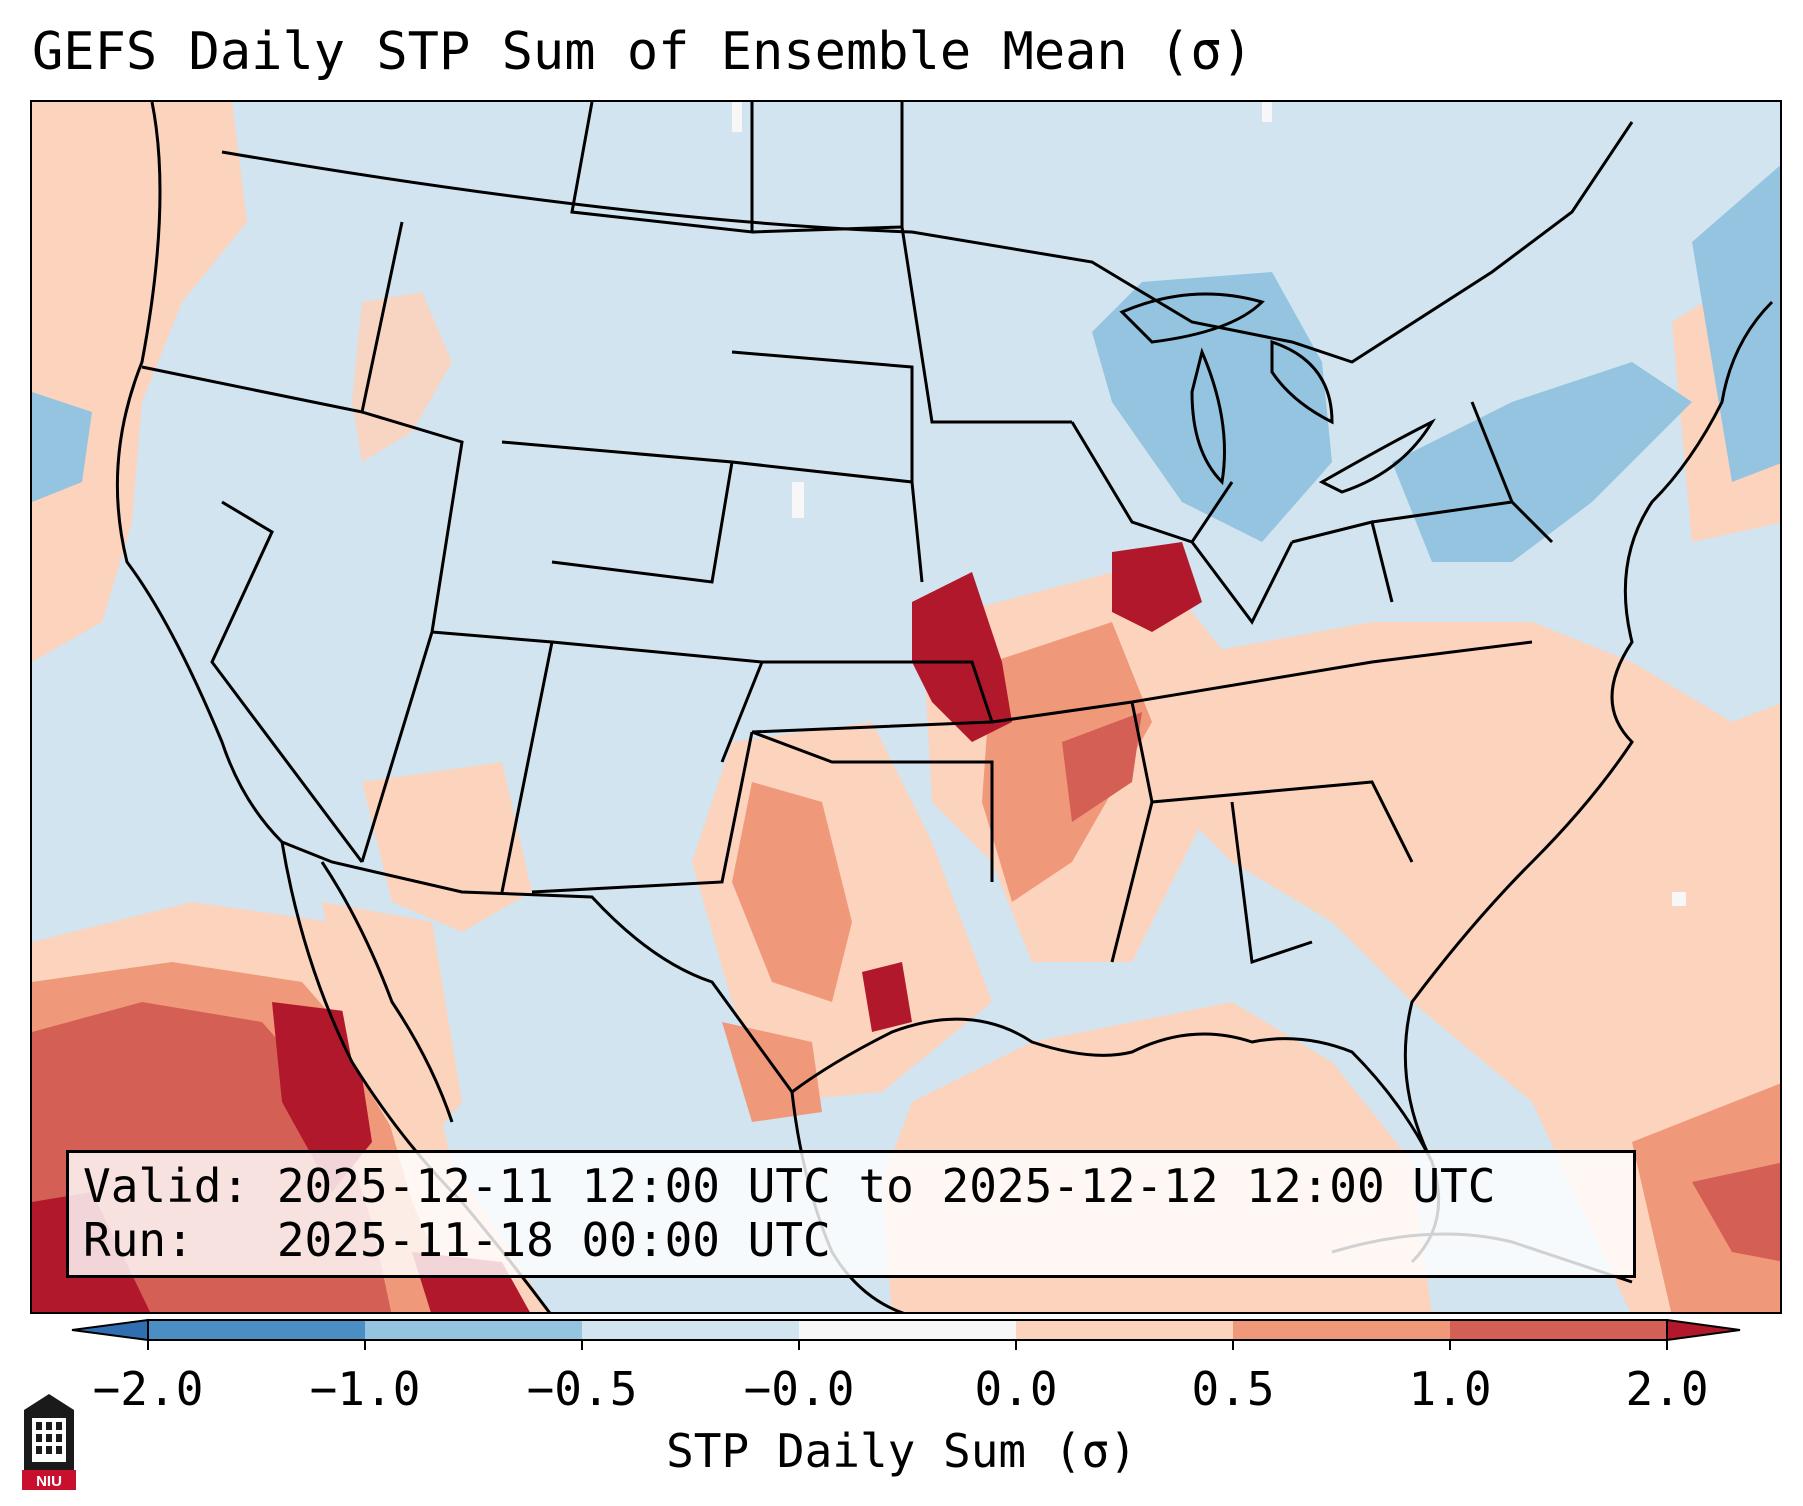 This screenshot has height=1506, width=1803. What do you see at coordinates (1667, 1389) in the screenshot?
I see `tick-label: 2.0` at bounding box center [1667, 1389].